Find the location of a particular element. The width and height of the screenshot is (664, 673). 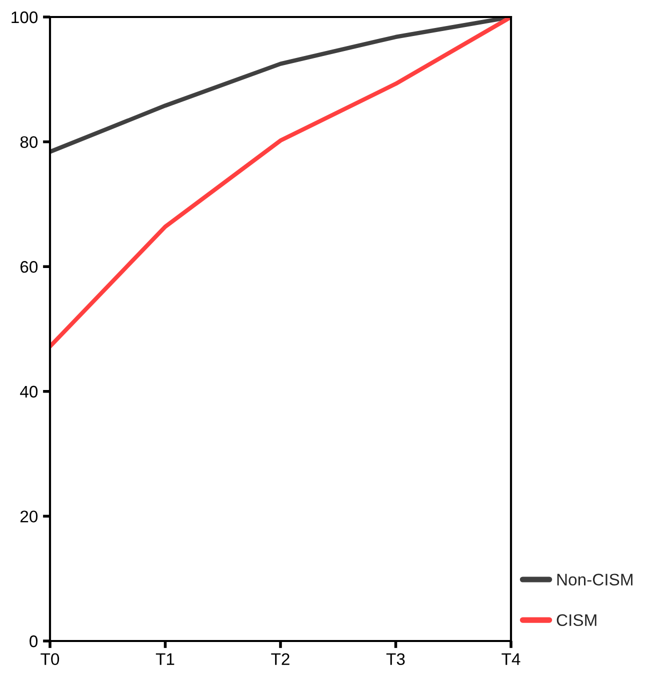

x-tick-label: T0 is located at coordinates (50, 659).